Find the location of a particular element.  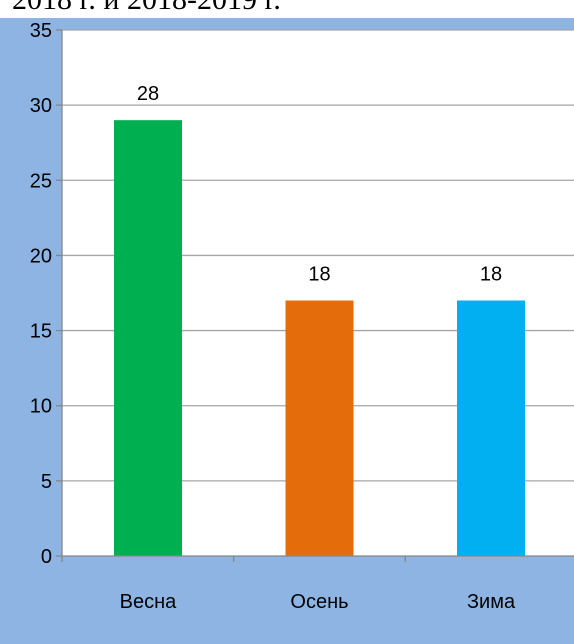

y-tick-label: 25 is located at coordinates (41, 181).